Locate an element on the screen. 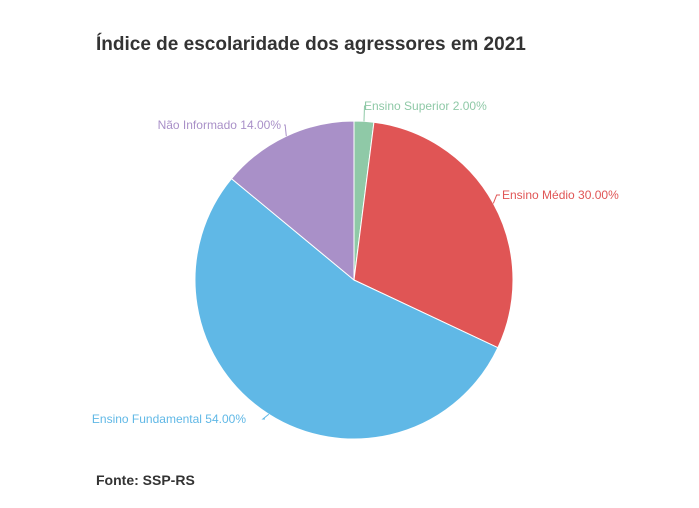 The image size is (699, 508). pie-slice-ensino-m-dio is located at coordinates (433, 235).